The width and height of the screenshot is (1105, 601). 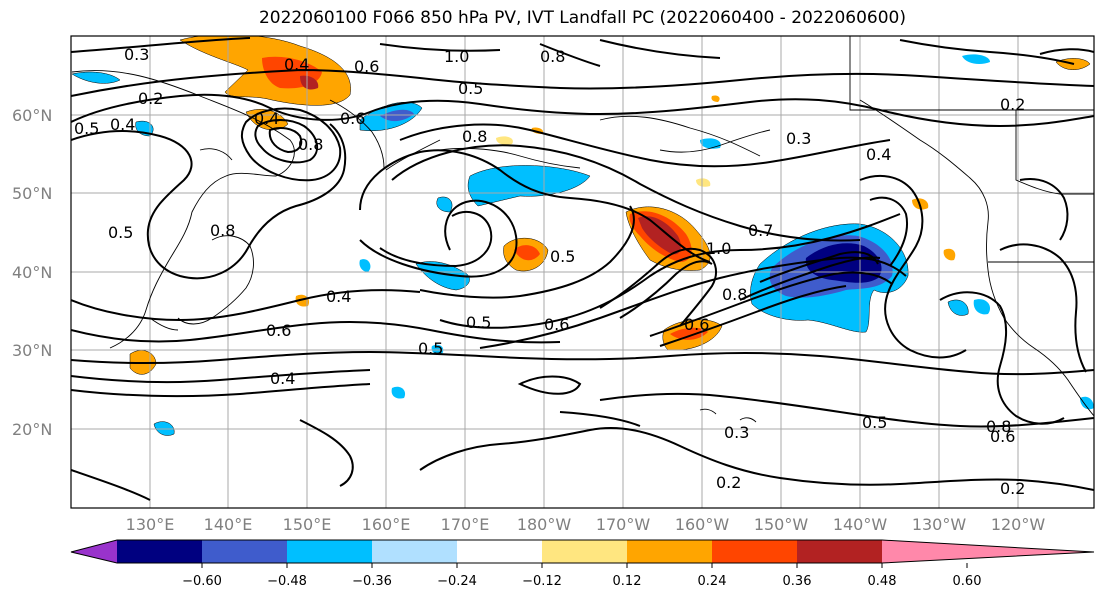 What do you see at coordinates (542, 581) in the screenshot?
I see `colorbar-tick-label: −0.12` at bounding box center [542, 581].